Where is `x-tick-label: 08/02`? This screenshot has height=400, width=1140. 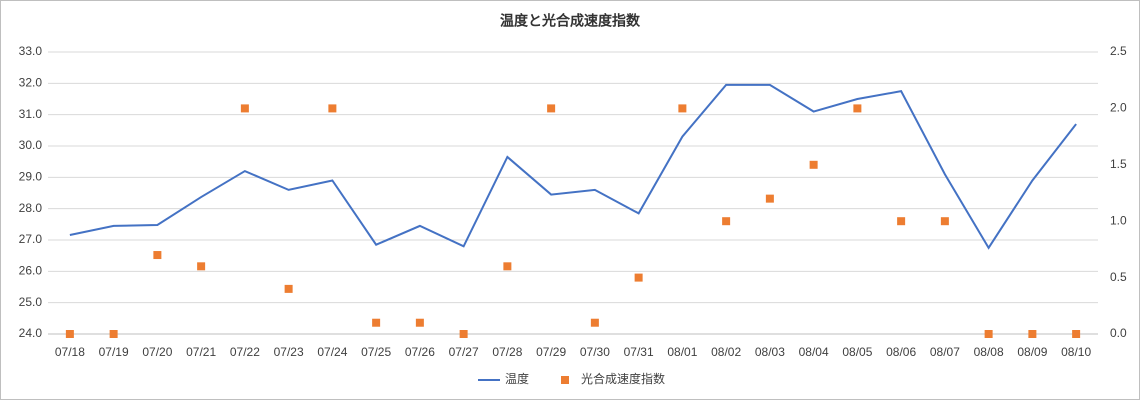
x-tick-label: 08/02 is located at coordinates (726, 352).